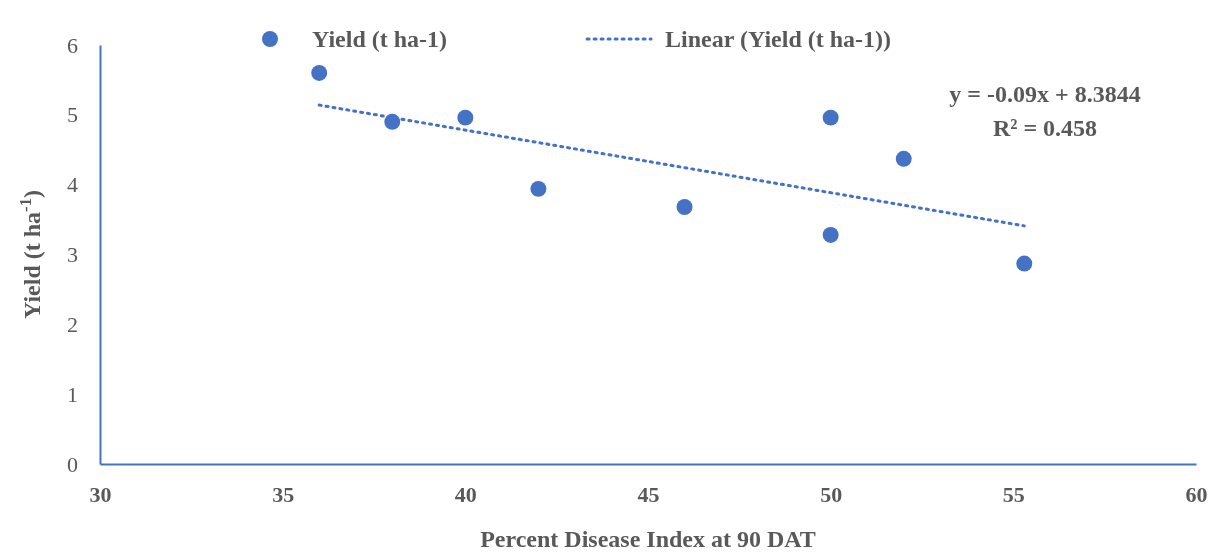 Image resolution: width=1208 pixels, height=557 pixels. What do you see at coordinates (1045, 94) in the screenshot?
I see `annotation: y = -0.09x + 8.3844` at bounding box center [1045, 94].